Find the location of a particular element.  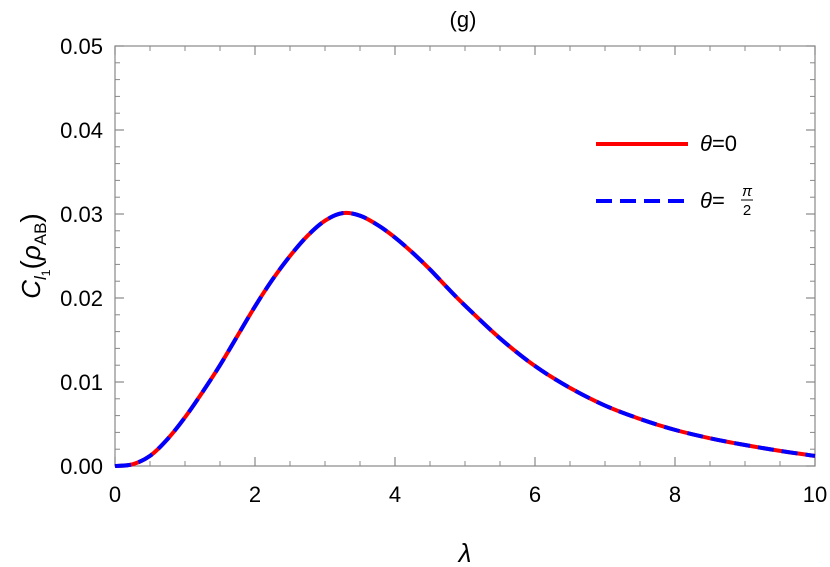

y-label-rho: ρ is located at coordinates (31, 253).